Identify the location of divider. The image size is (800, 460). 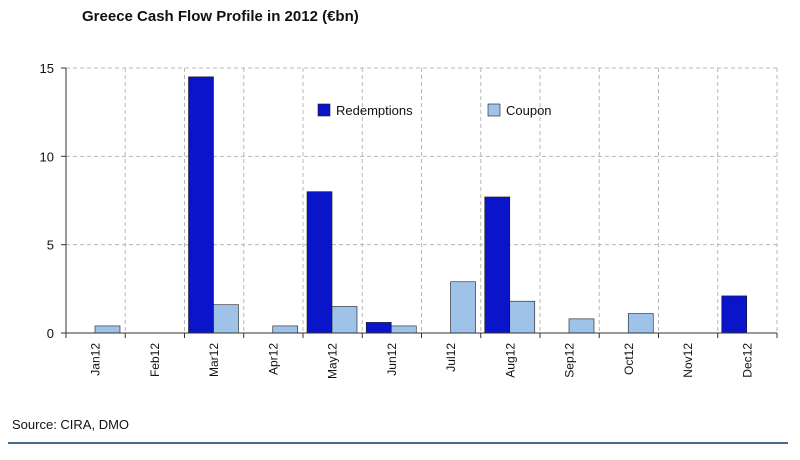
(398, 443).